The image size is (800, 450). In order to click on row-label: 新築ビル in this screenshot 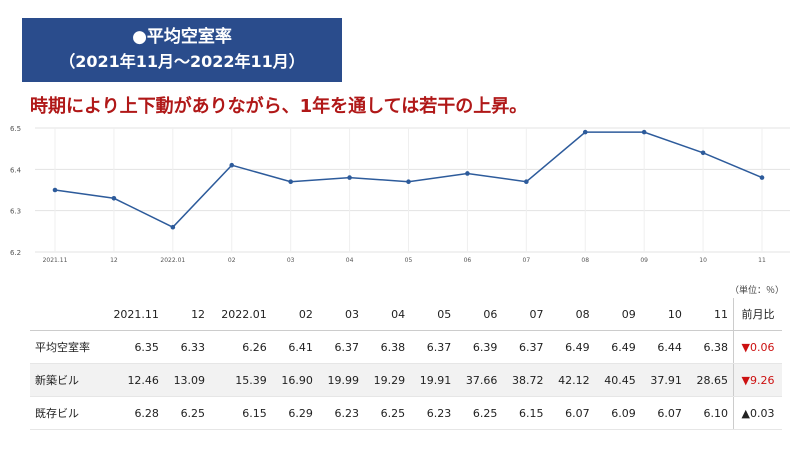, I will do `click(66, 380)`.